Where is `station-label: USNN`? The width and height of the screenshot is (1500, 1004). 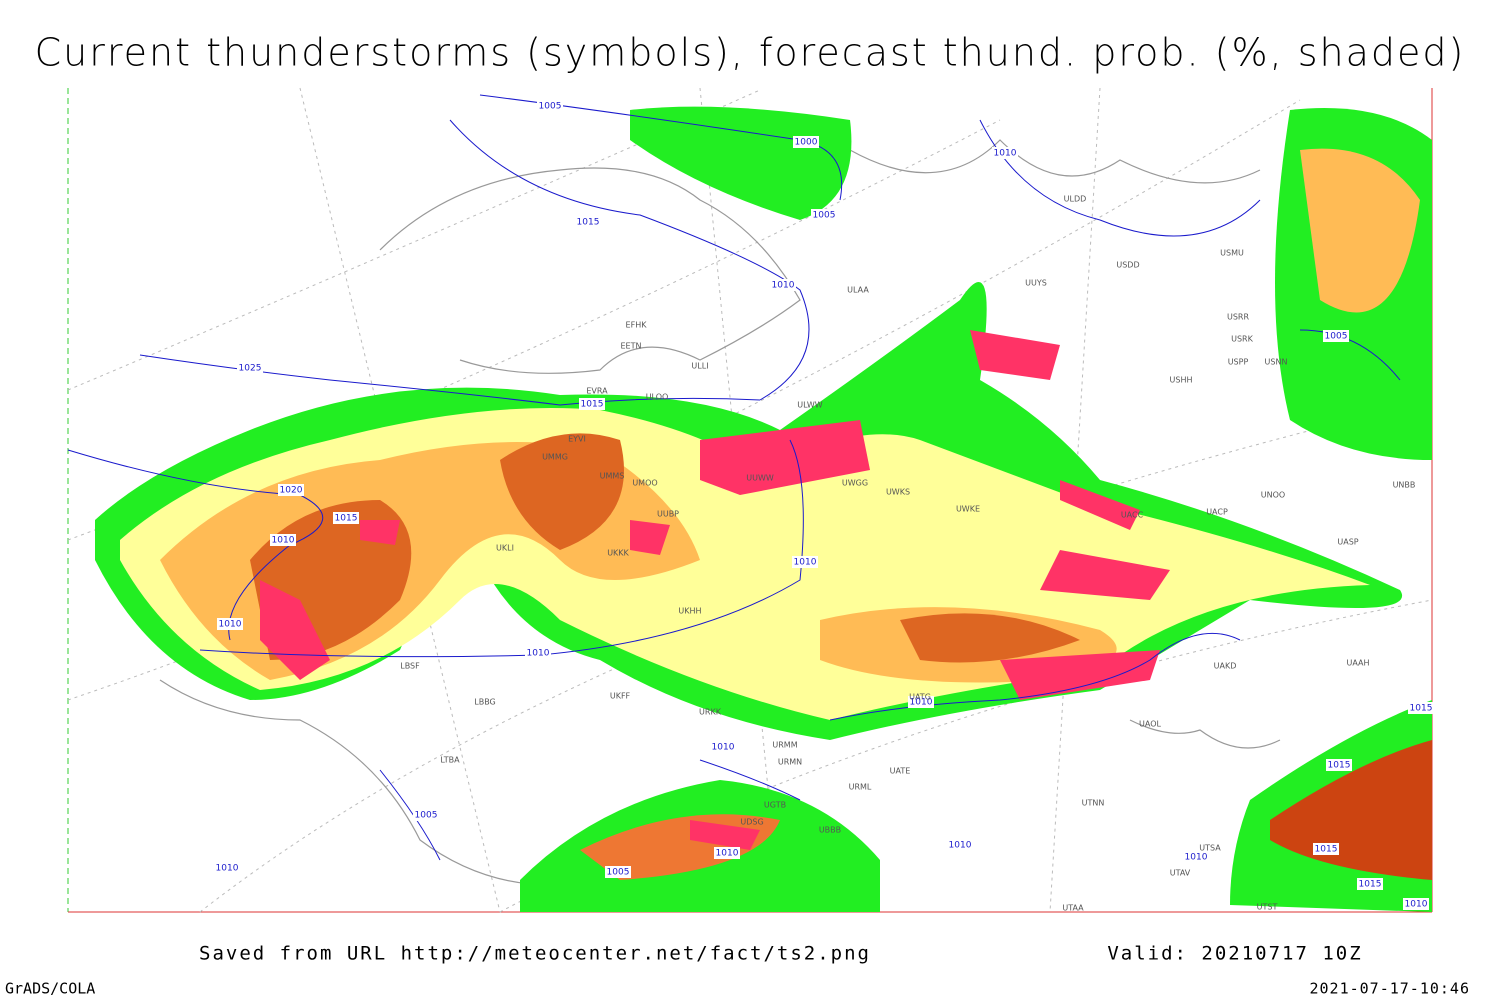
station-label: USNN is located at coordinates (1276, 362).